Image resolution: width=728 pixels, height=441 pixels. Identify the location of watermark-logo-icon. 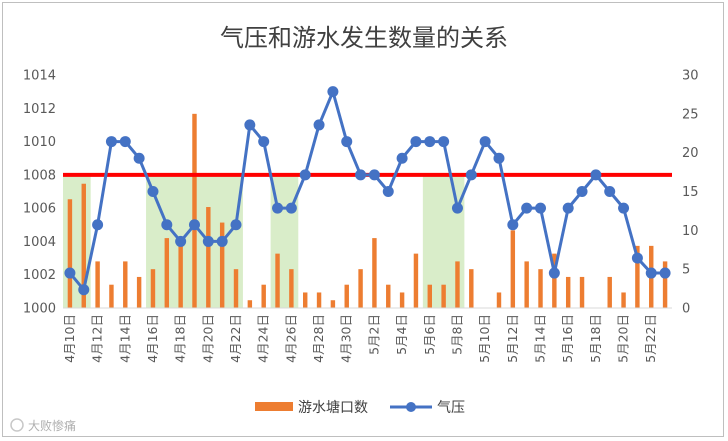
(17, 425).